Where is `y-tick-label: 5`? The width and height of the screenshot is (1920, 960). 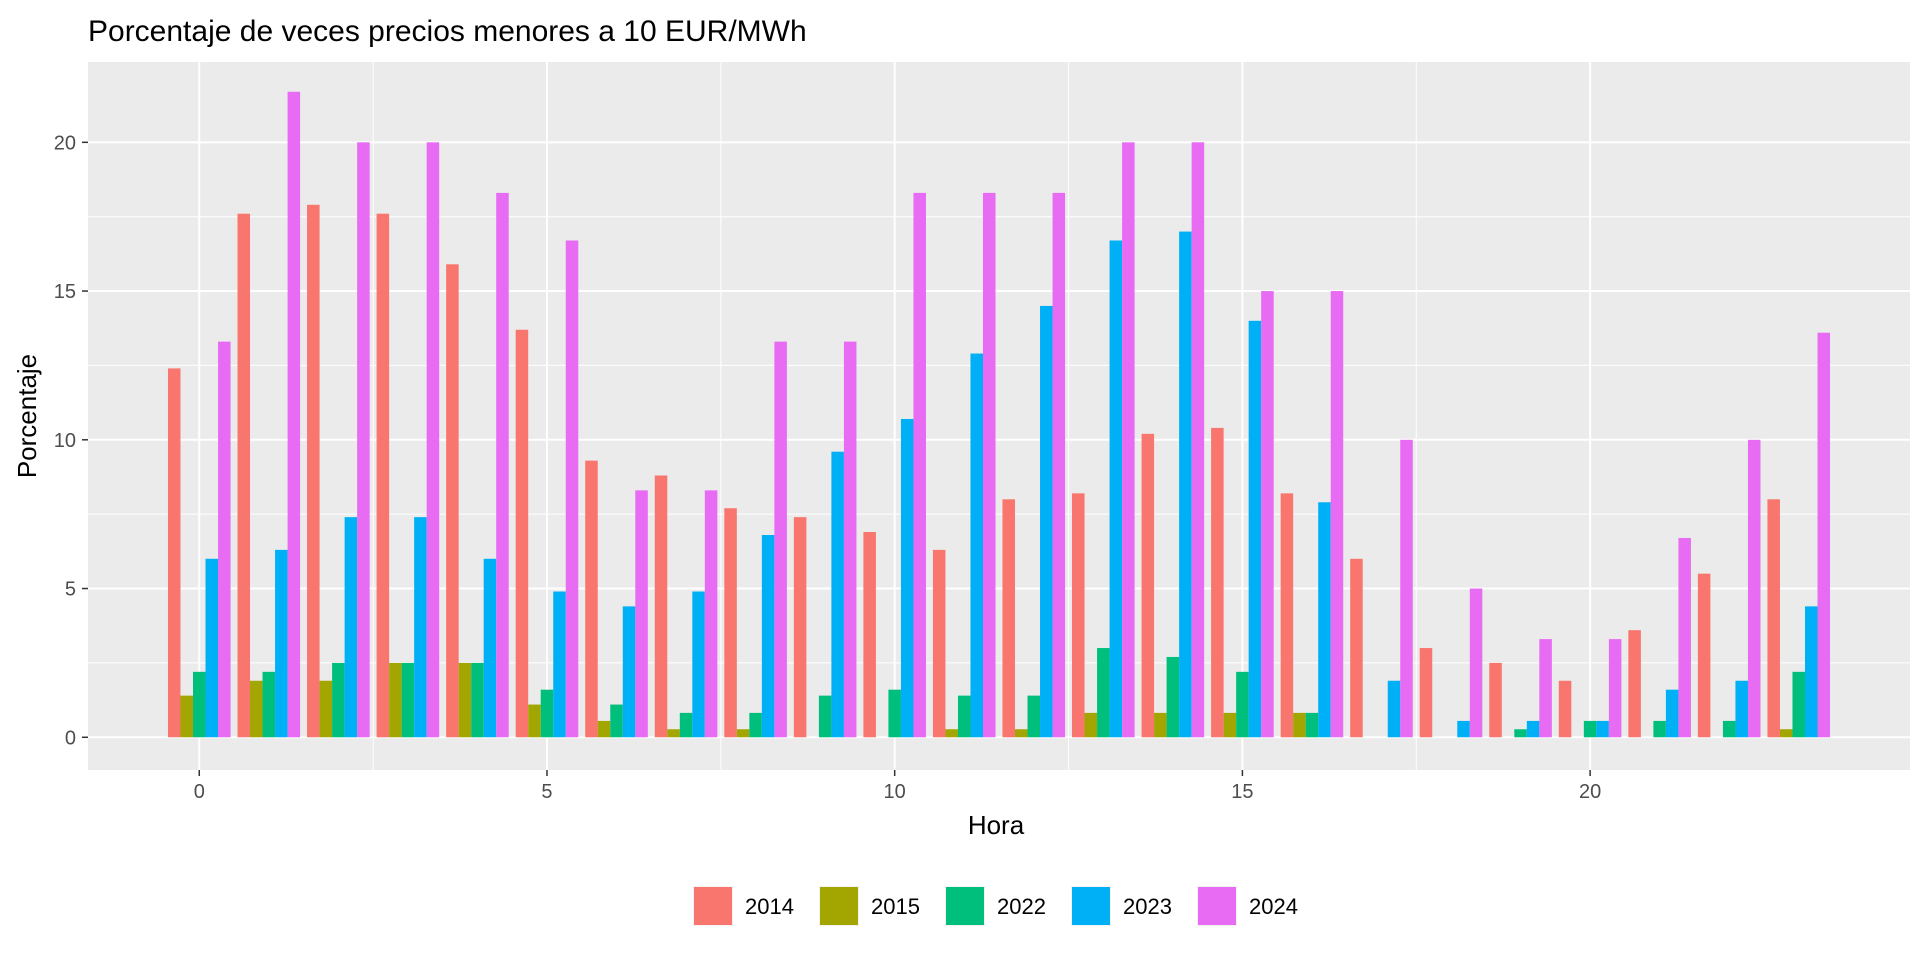
y-tick-label: 5 is located at coordinates (70, 590).